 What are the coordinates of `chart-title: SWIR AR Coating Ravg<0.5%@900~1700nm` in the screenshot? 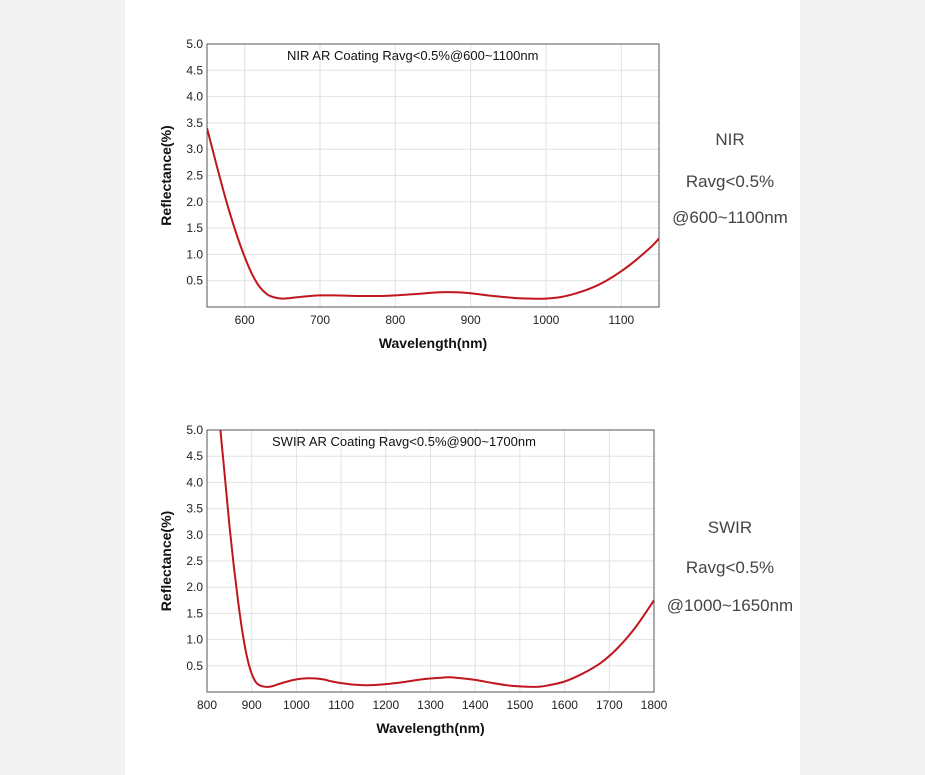 It's located at (404, 441).